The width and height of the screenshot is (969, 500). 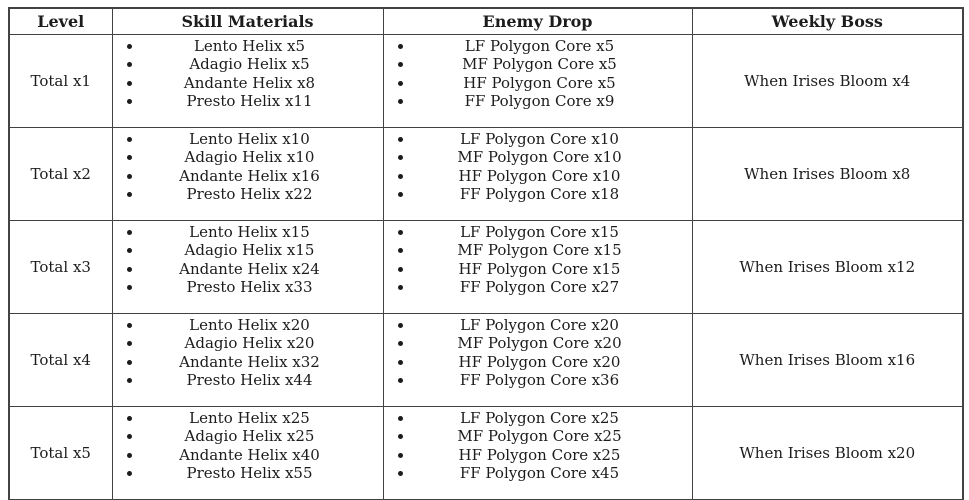 What do you see at coordinates (827, 173) in the screenshot?
I see `weekly-boss-cell: When Irises Bloom x8` at bounding box center [827, 173].